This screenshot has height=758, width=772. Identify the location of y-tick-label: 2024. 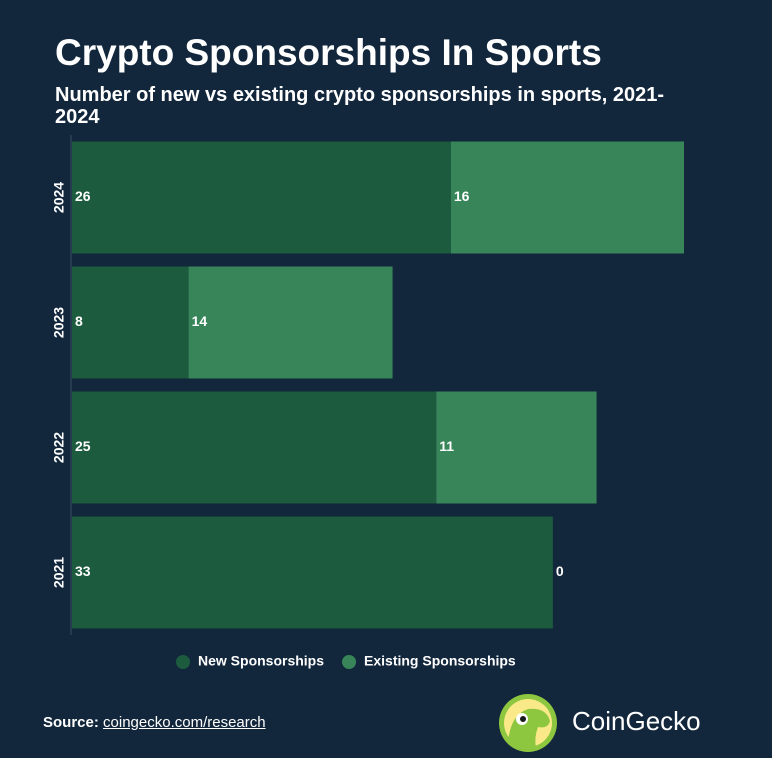
(59, 197).